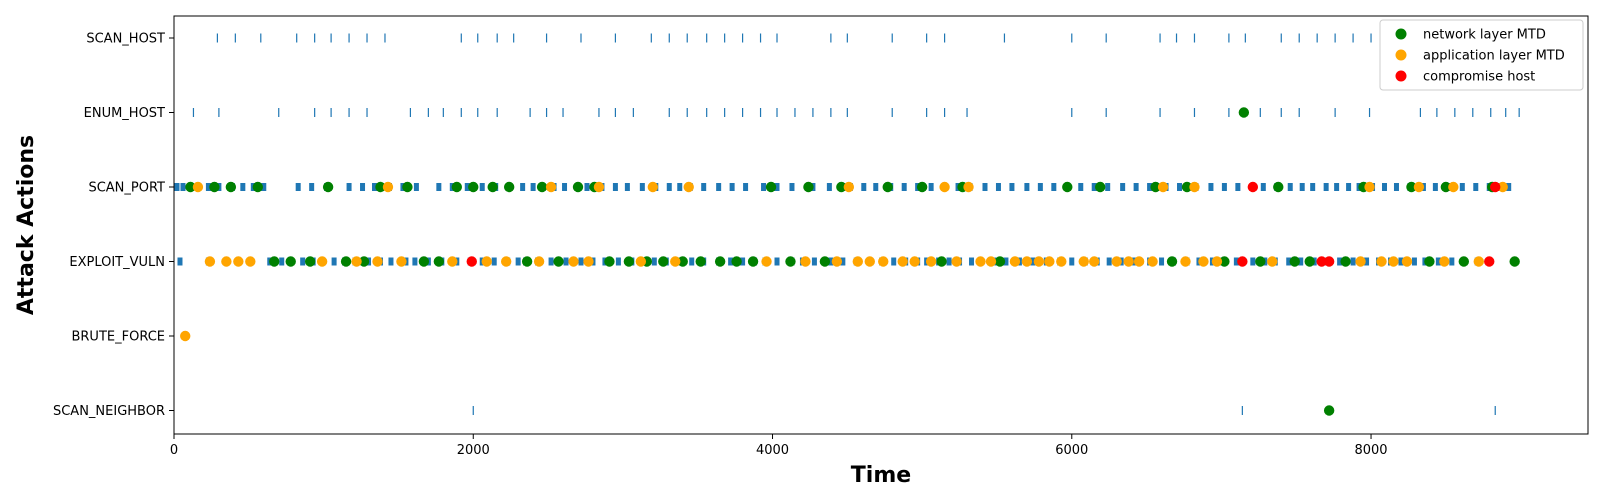 The height and width of the screenshot is (500, 1600). Describe the element at coordinates (1401, 76) in the screenshot. I see `legend-marker` at that location.